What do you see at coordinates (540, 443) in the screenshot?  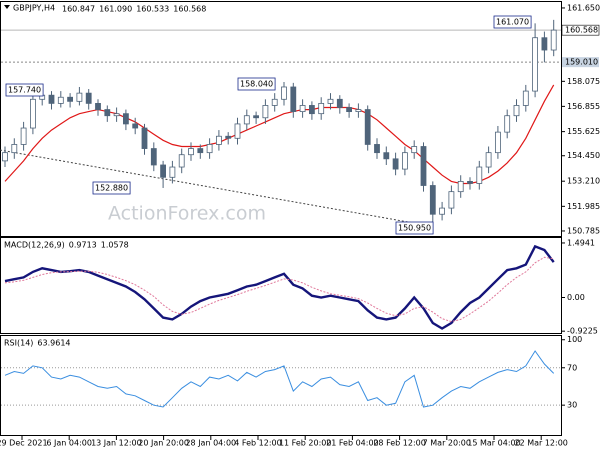 I see `x-tick-label: 22 Mar 12:00` at bounding box center [540, 443].